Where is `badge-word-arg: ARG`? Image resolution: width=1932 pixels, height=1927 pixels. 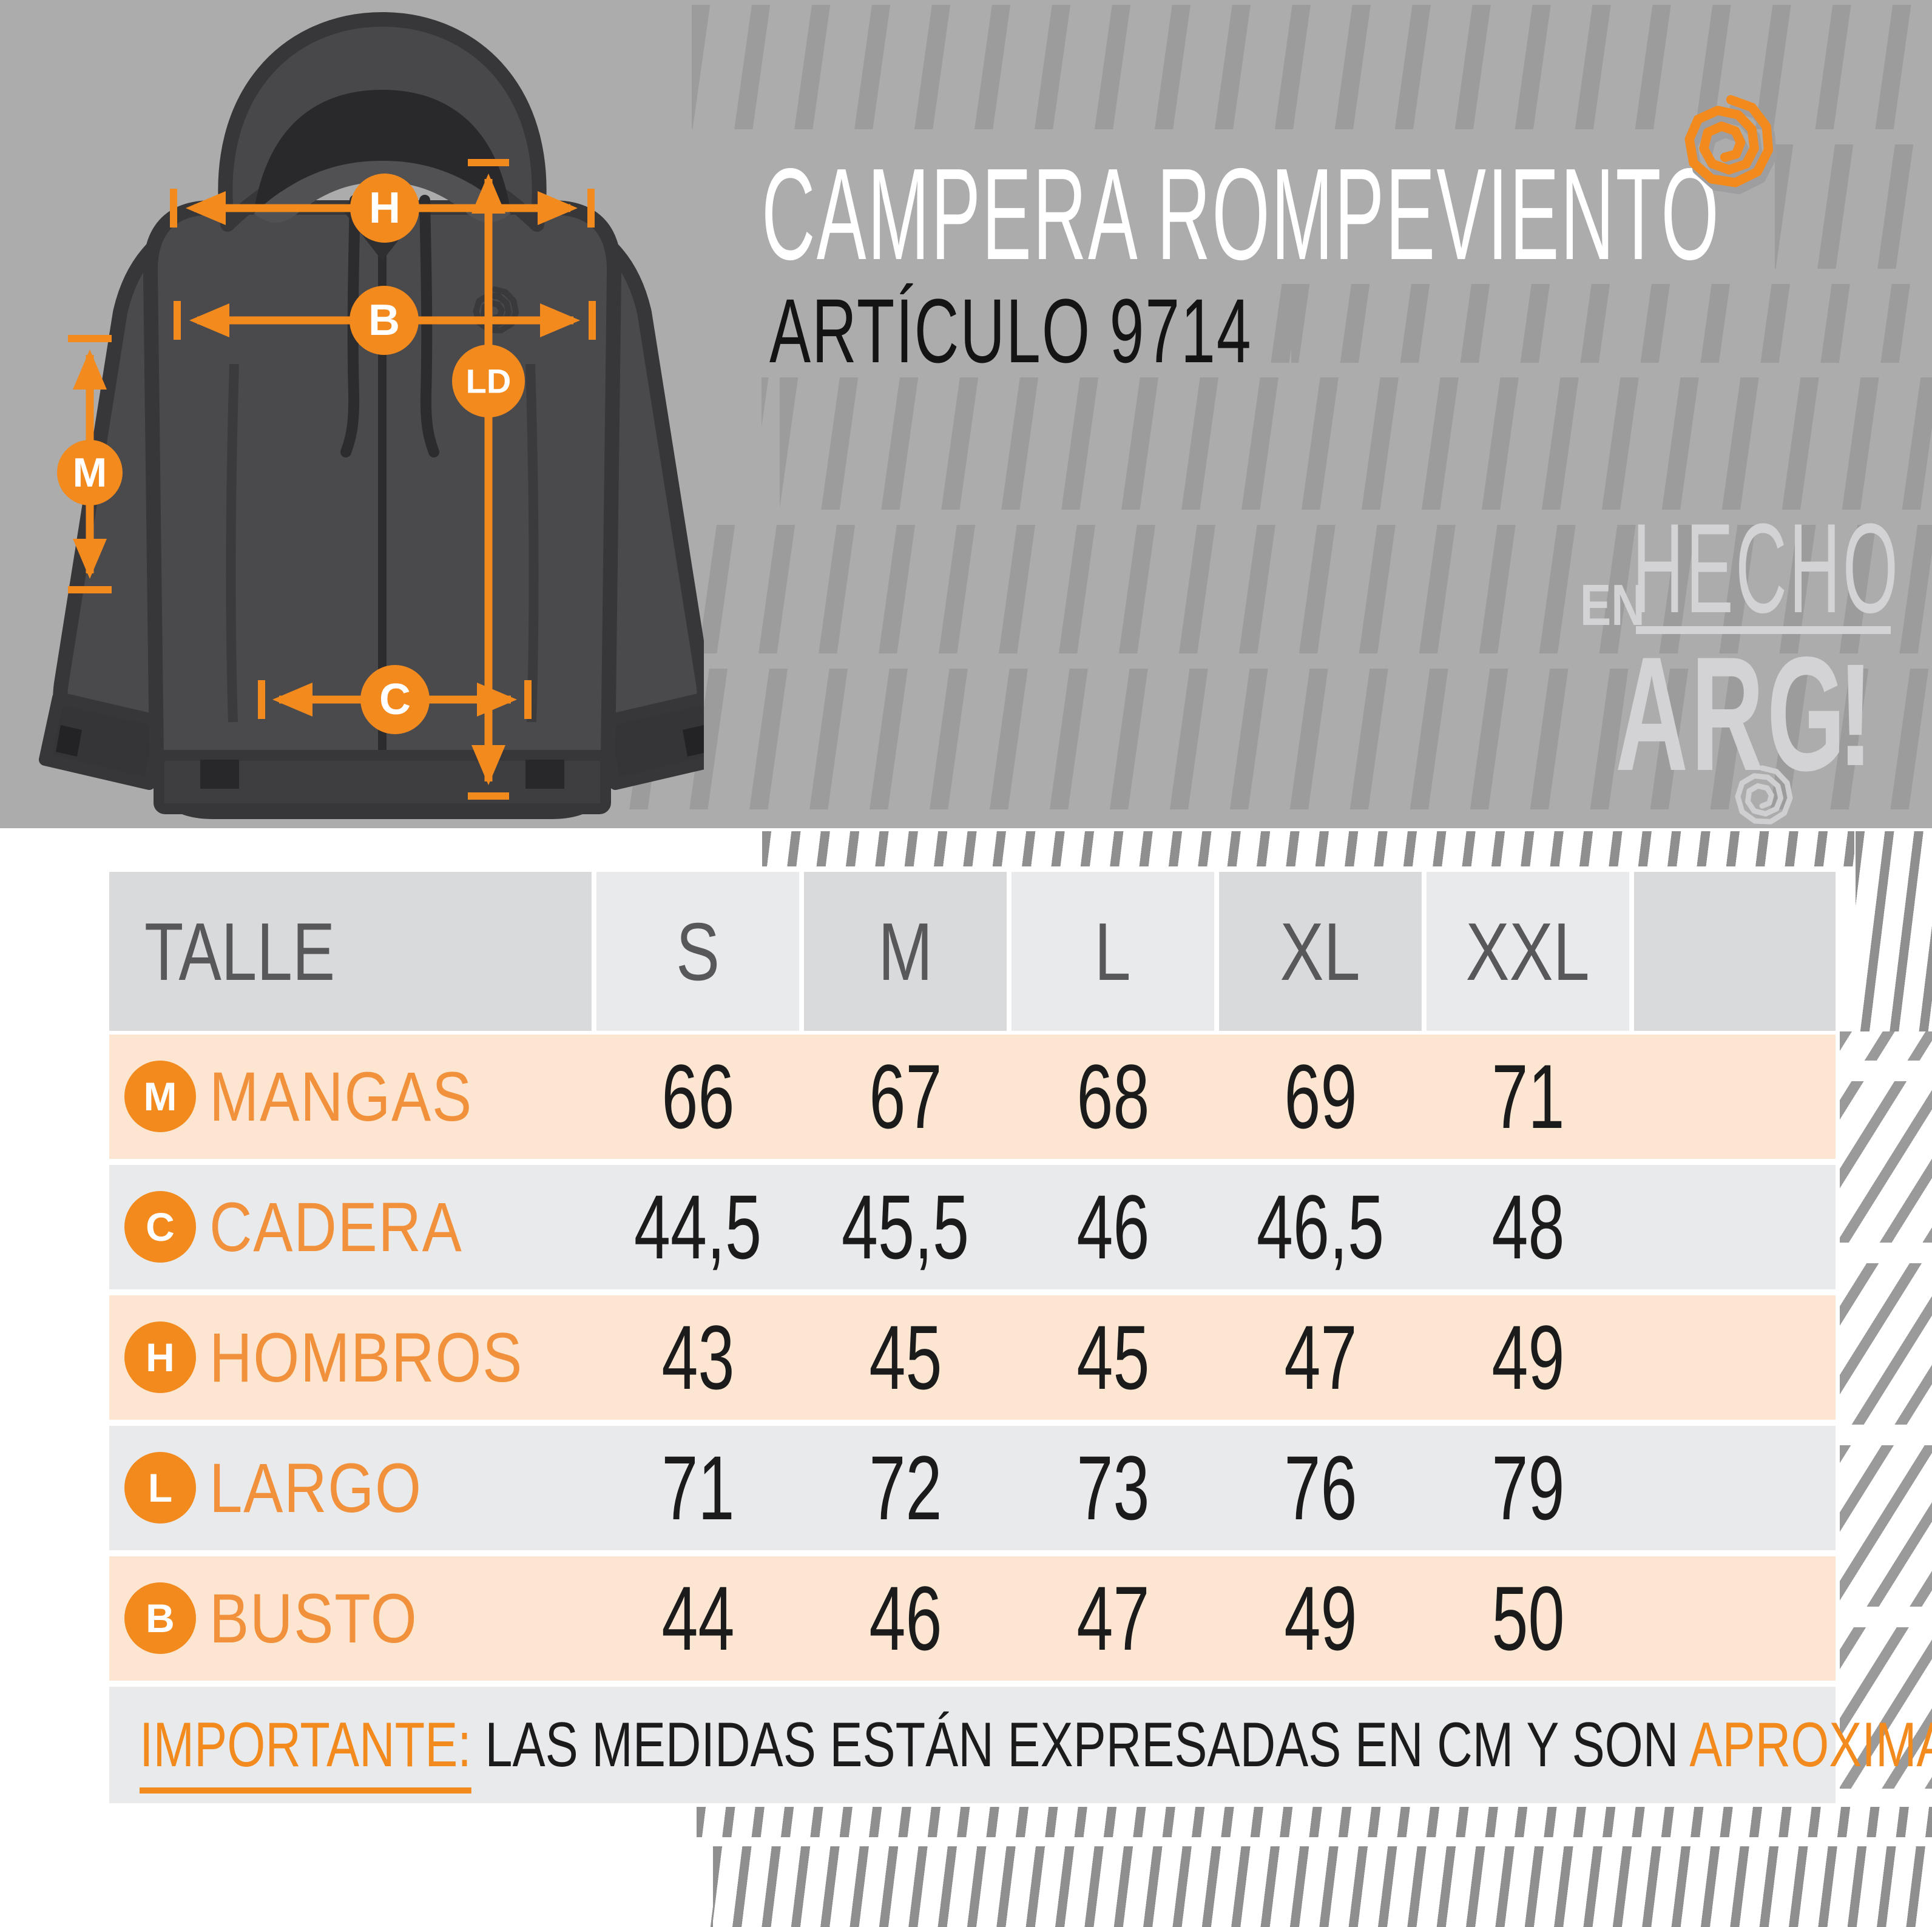
badge-word-arg: ARG is located at coordinates (1732, 714).